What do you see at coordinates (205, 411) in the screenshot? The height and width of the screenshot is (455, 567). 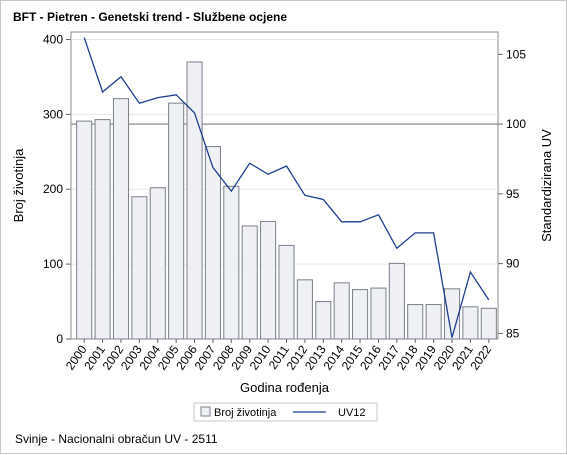 I see `legend-swatch-bar` at bounding box center [205, 411].